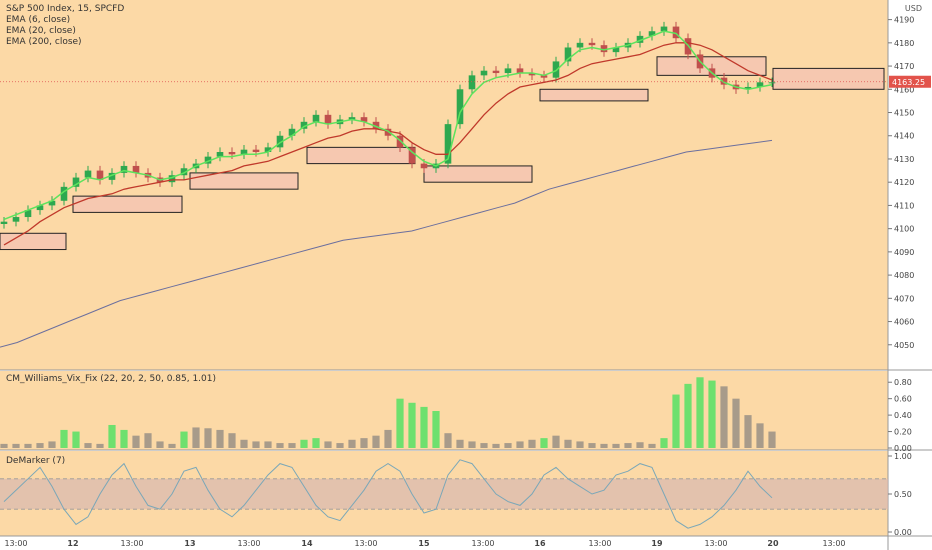 This screenshot has height=550, width=932. I want to click on price-tick-label: 4140, so click(904, 136).